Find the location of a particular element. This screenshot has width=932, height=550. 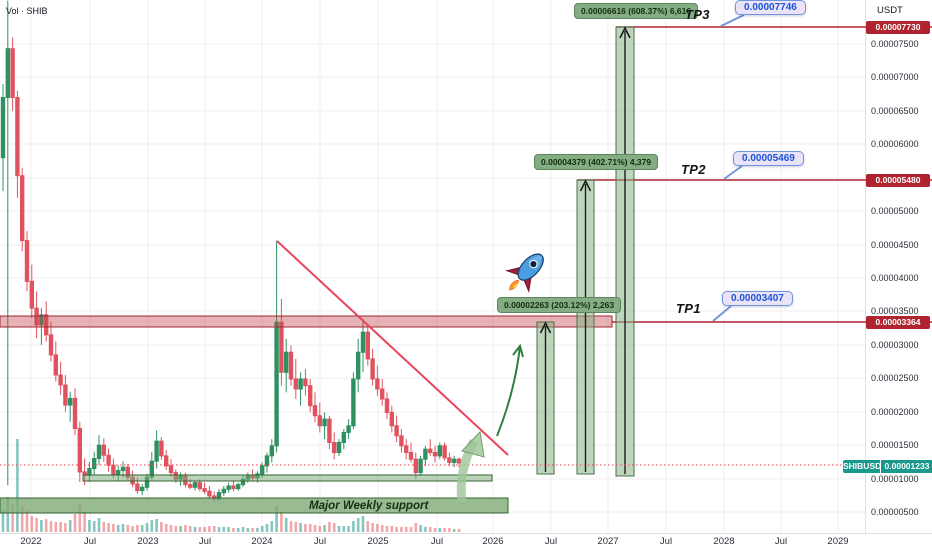

price-level-tag-TP1: 0.00003364 is located at coordinates (898, 322).